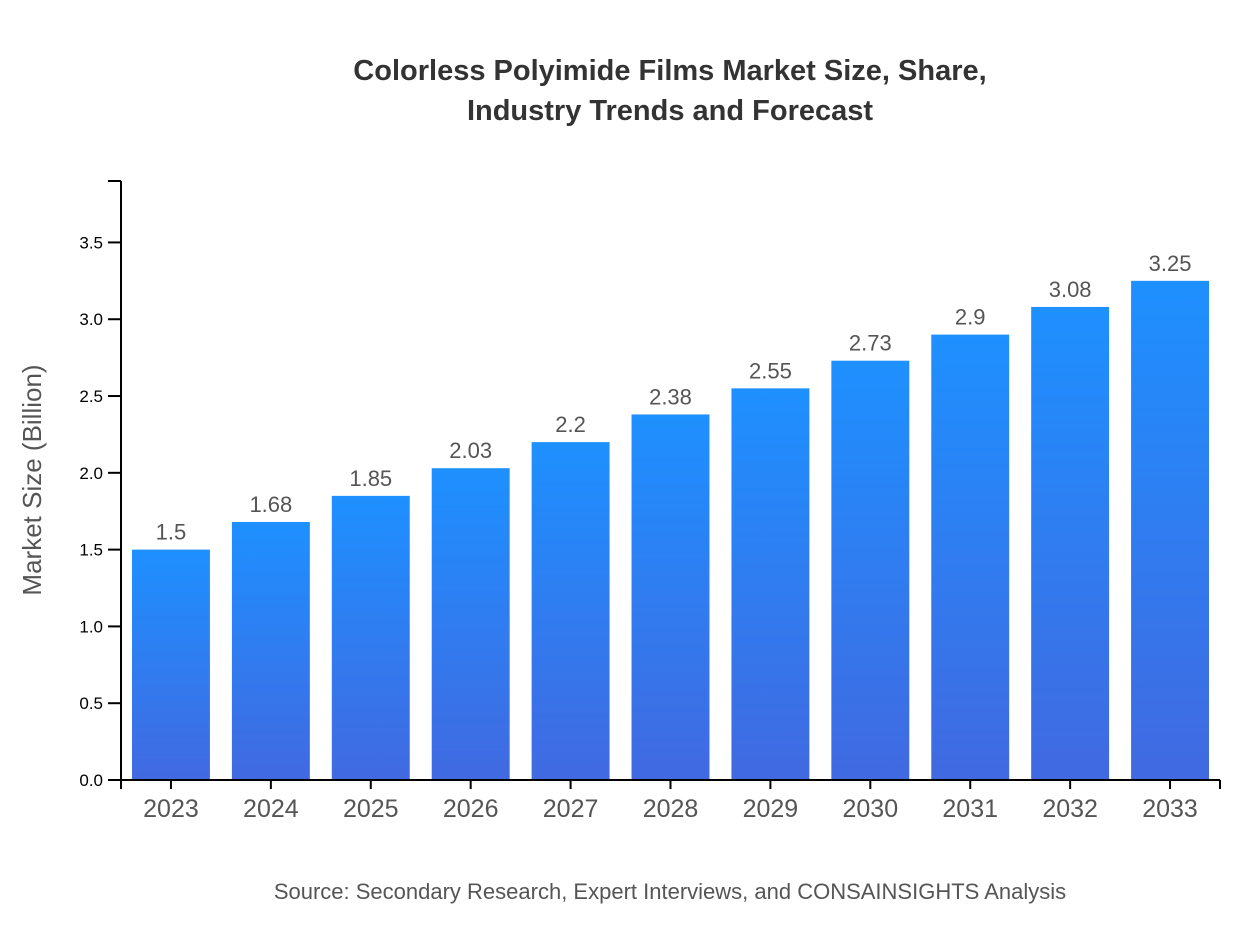 The image size is (1260, 925). Describe the element at coordinates (670, 597) in the screenshot. I see `bar-2028` at that location.